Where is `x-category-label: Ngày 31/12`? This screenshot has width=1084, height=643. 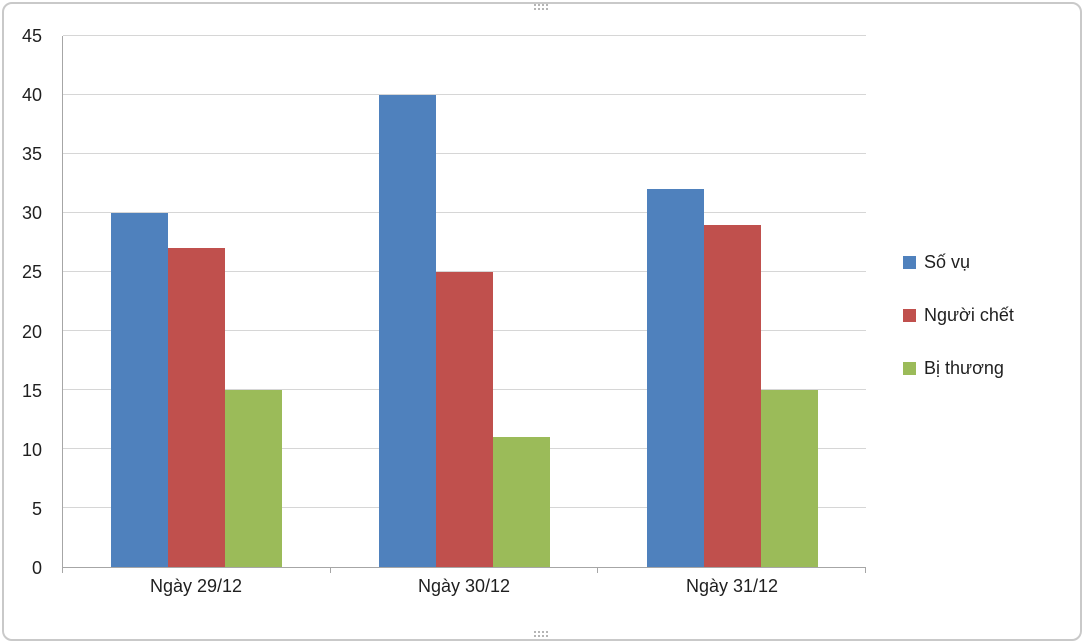 x-category-label: Ngày 31/12 is located at coordinates (732, 586).